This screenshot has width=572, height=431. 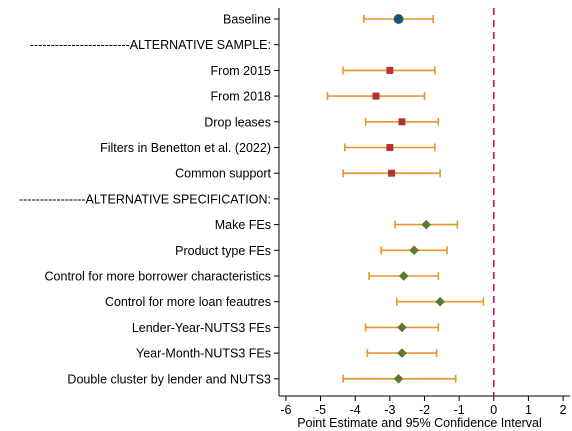 What do you see at coordinates (188, 302) in the screenshot?
I see `row-label: Control for more loan feautres` at bounding box center [188, 302].